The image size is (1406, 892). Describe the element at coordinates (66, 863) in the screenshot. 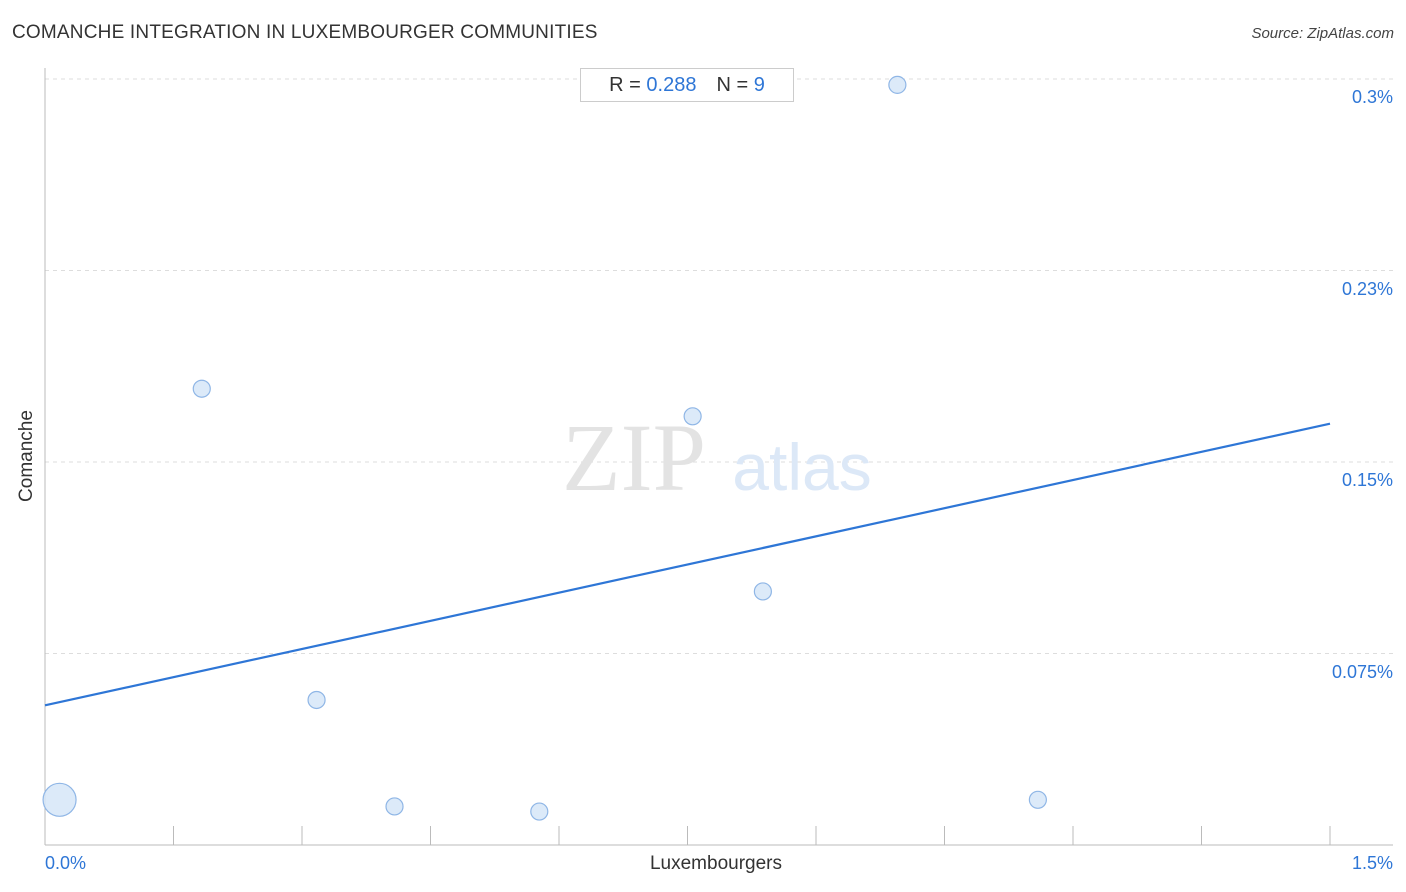

I see `x-tick-label-0: 0.0%` at that location.